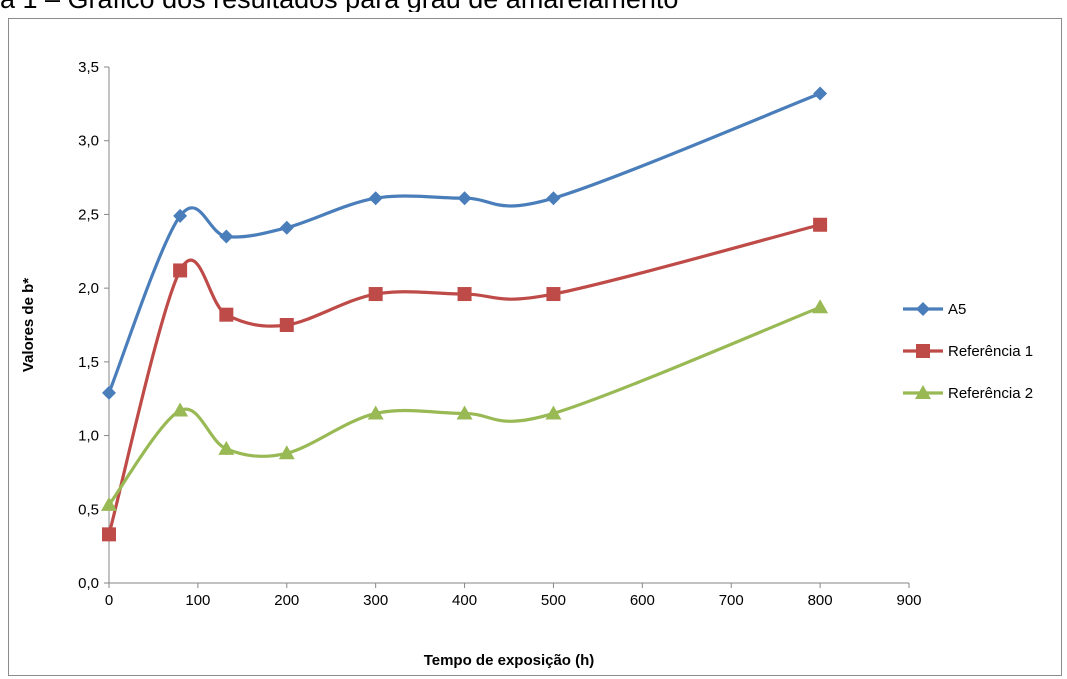  I want to click on y-axis-title: Valores de b*, so click(28, 325).